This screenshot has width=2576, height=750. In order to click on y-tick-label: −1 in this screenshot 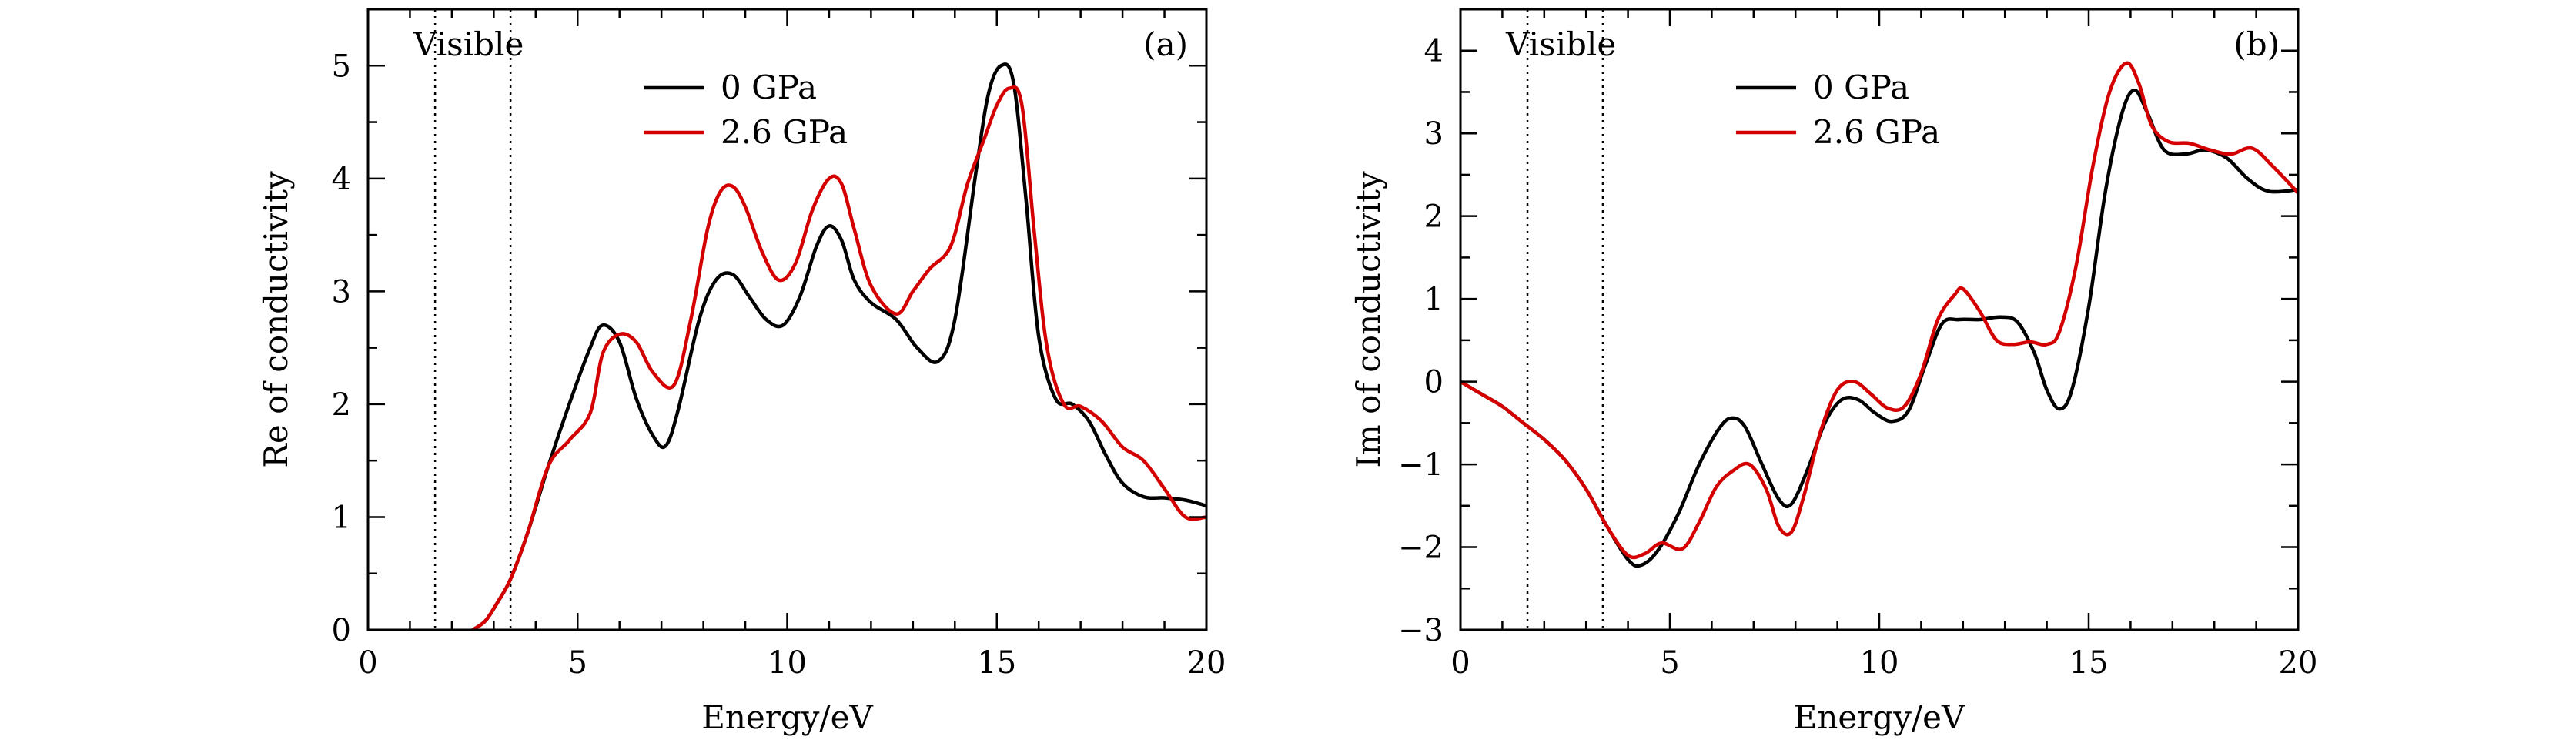, I will do `click(1421, 465)`.